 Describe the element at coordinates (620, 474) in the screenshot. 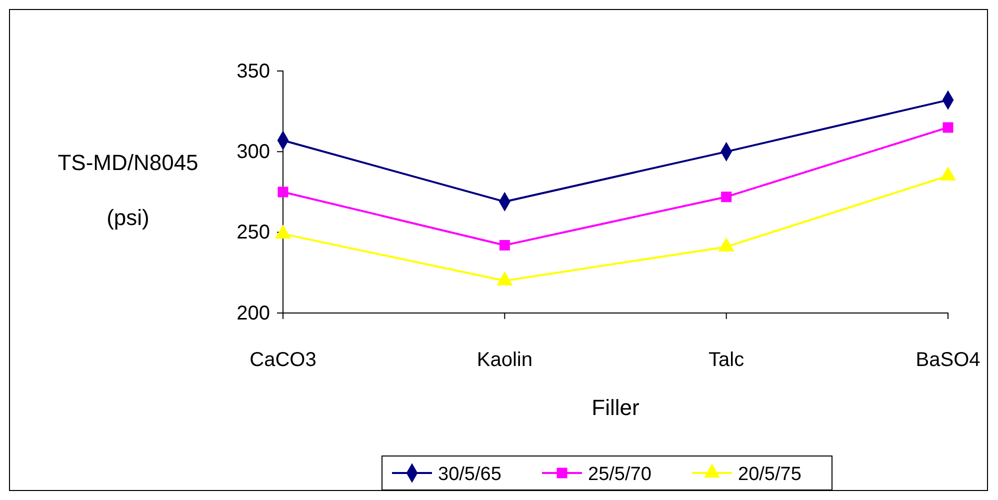

I see `legend-label: 25/5/70` at that location.